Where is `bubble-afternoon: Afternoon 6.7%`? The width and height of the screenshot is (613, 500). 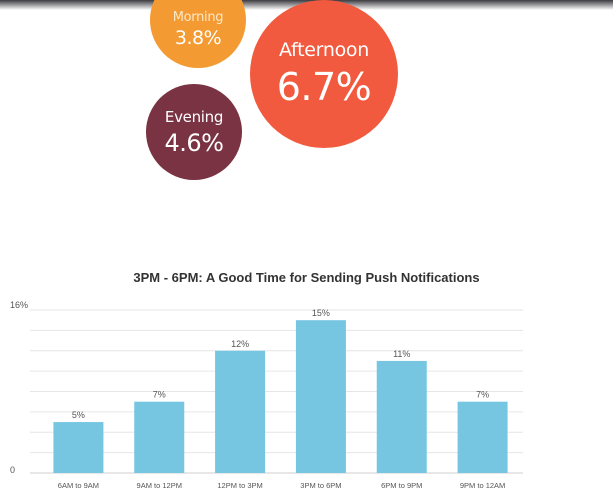 bubble-afternoon: Afternoon 6.7% is located at coordinates (324, 74).